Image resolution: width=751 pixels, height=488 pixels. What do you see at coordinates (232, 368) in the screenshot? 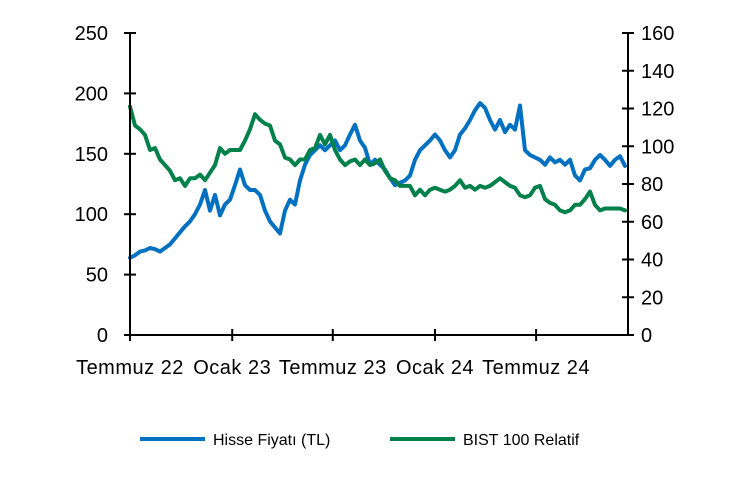
I see `x-tick-label: Ocak 23` at bounding box center [232, 368].